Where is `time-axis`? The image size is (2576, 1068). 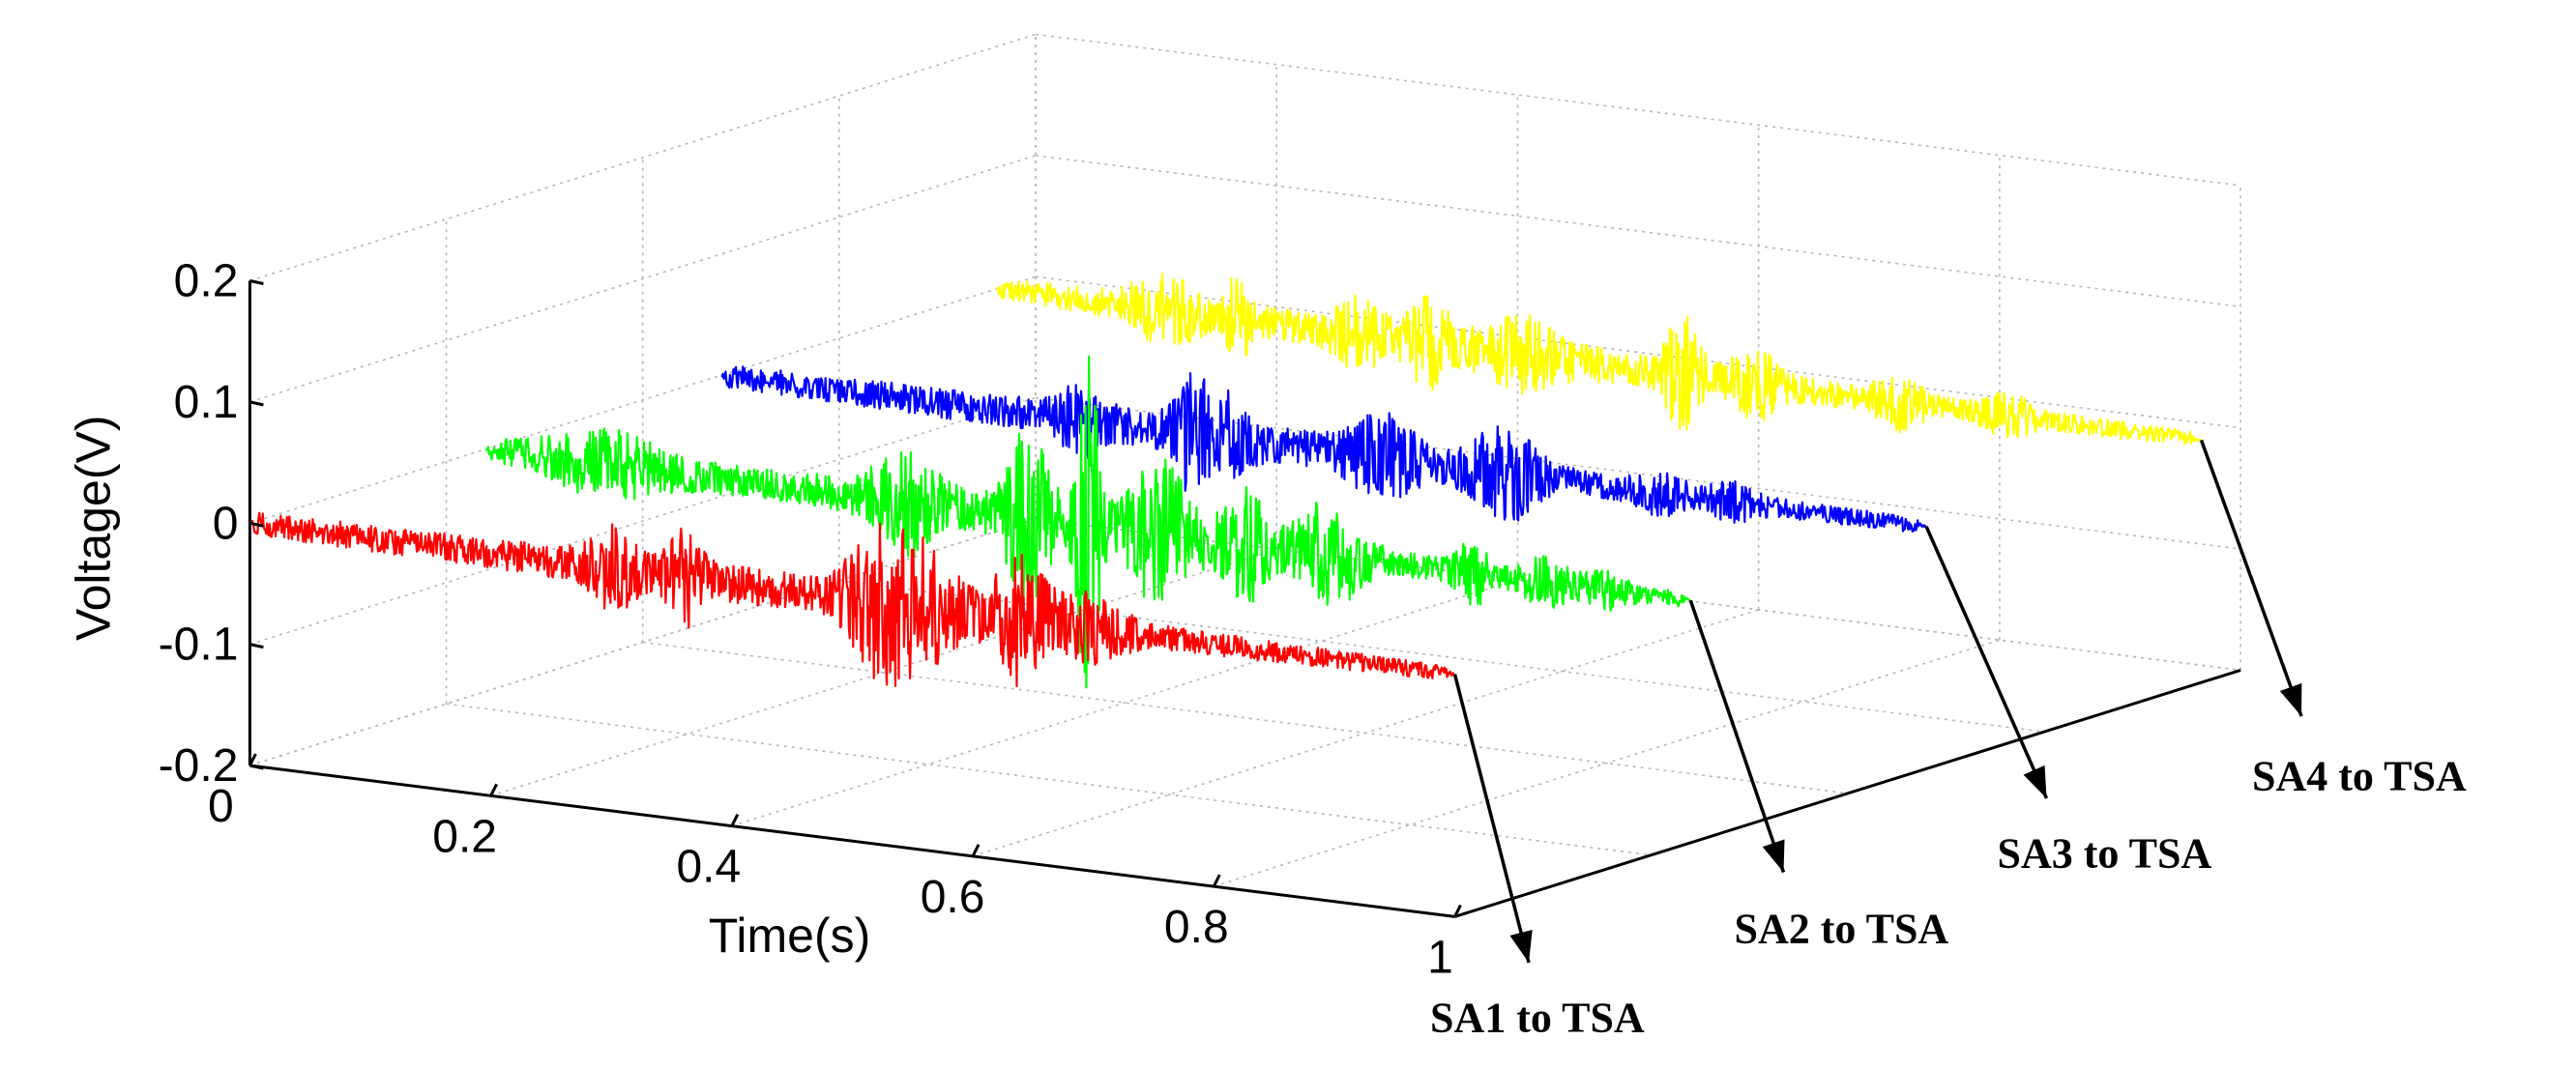
time-axis is located at coordinates (852, 841).